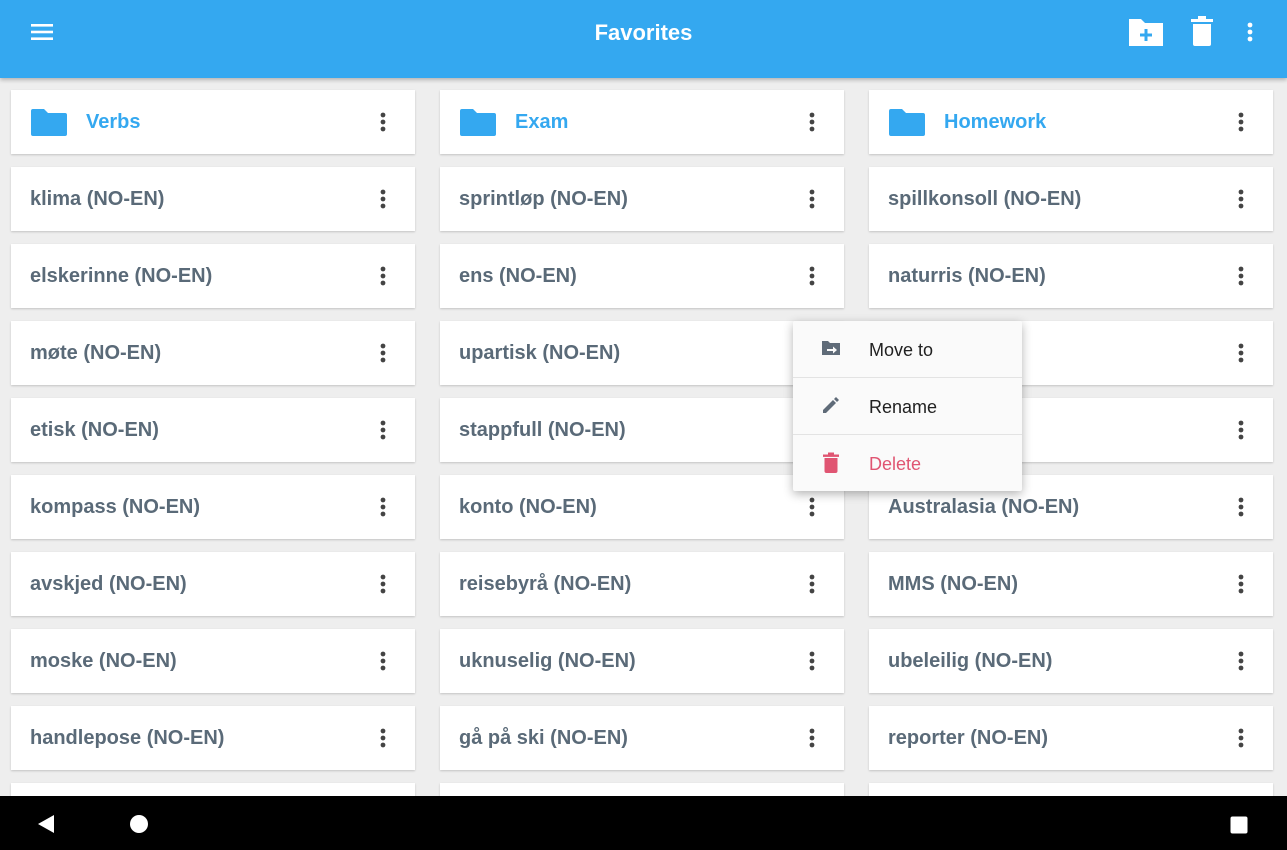 This screenshot has width=1287, height=850. I want to click on overflow-menu-button, so click(1250, 32).